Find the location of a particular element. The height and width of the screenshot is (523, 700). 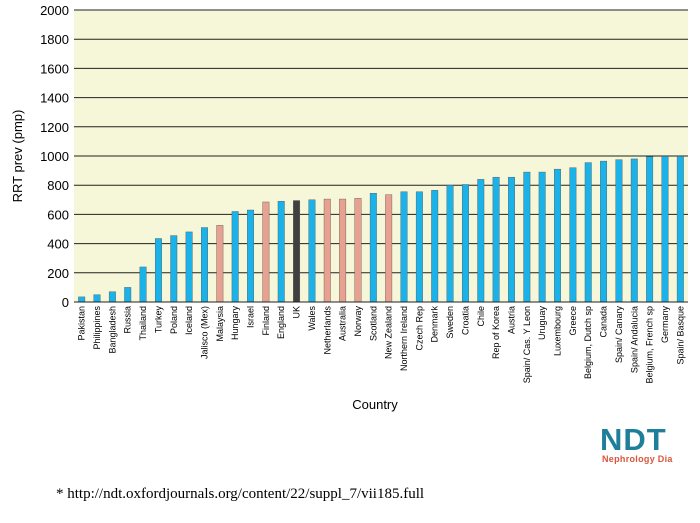

x-label-russia: Russia is located at coordinates (128, 320).